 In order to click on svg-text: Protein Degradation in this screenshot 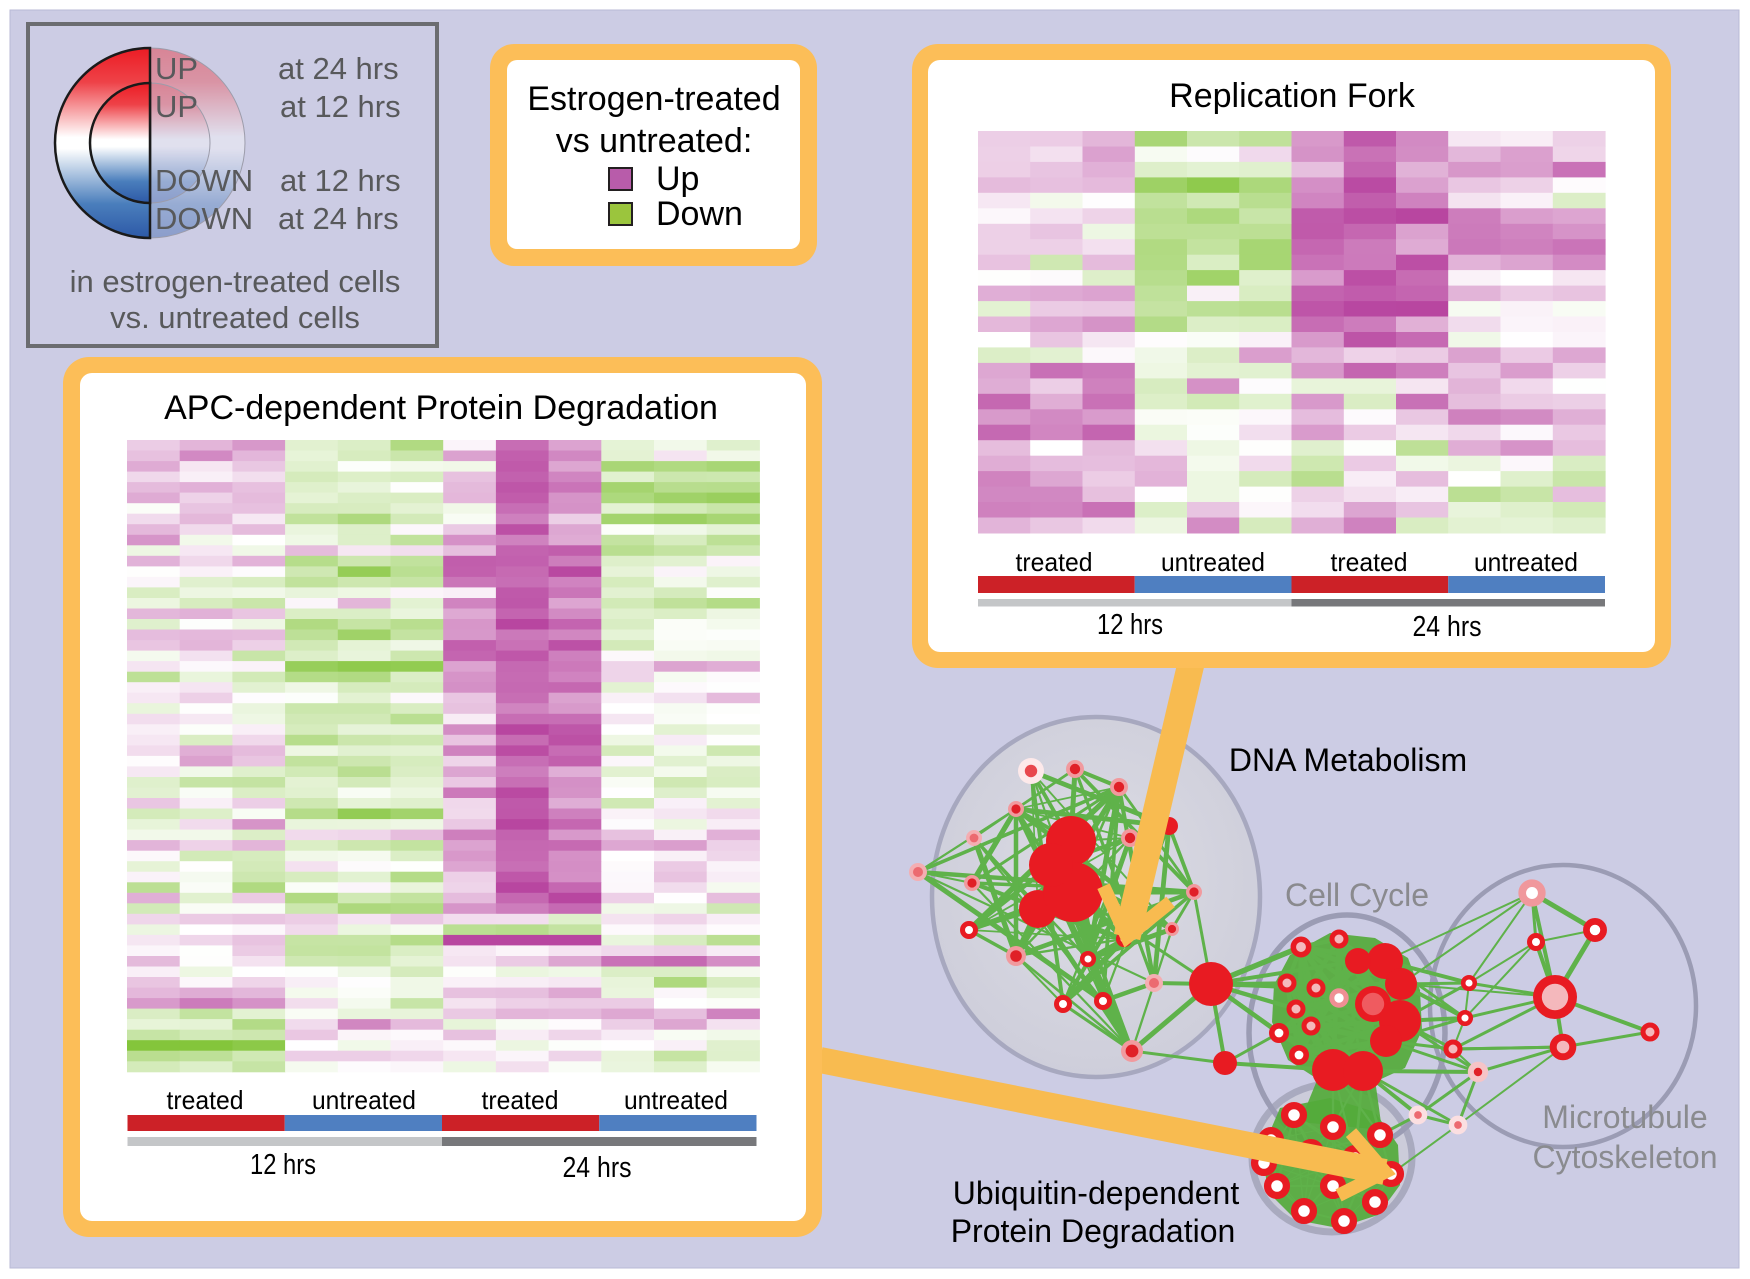, I will do `click(1093, 1231)`.